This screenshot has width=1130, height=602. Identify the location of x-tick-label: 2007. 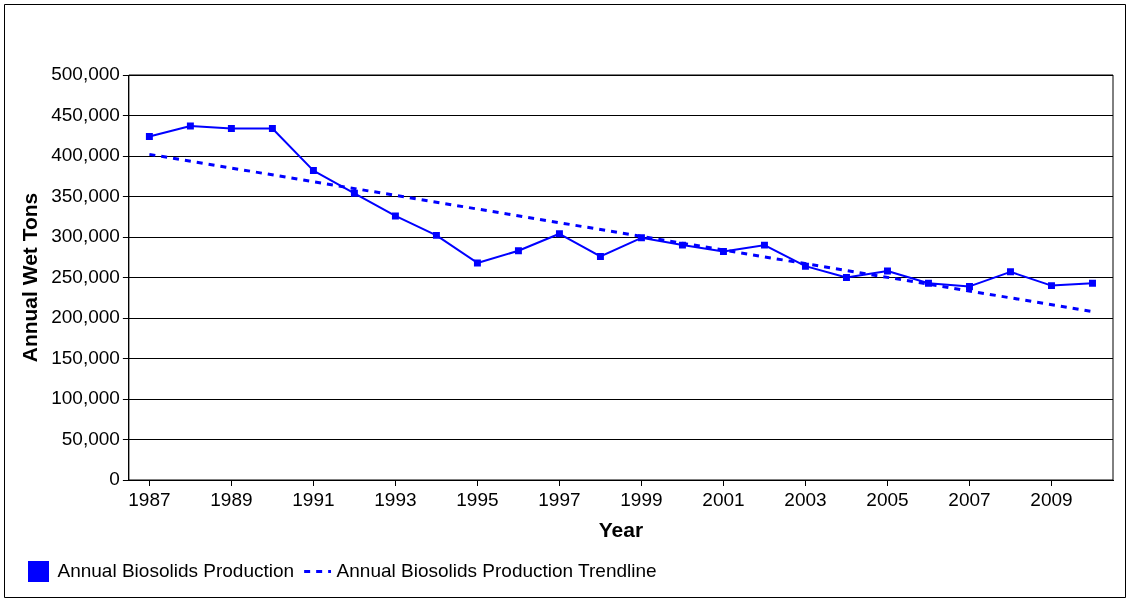
(969, 499).